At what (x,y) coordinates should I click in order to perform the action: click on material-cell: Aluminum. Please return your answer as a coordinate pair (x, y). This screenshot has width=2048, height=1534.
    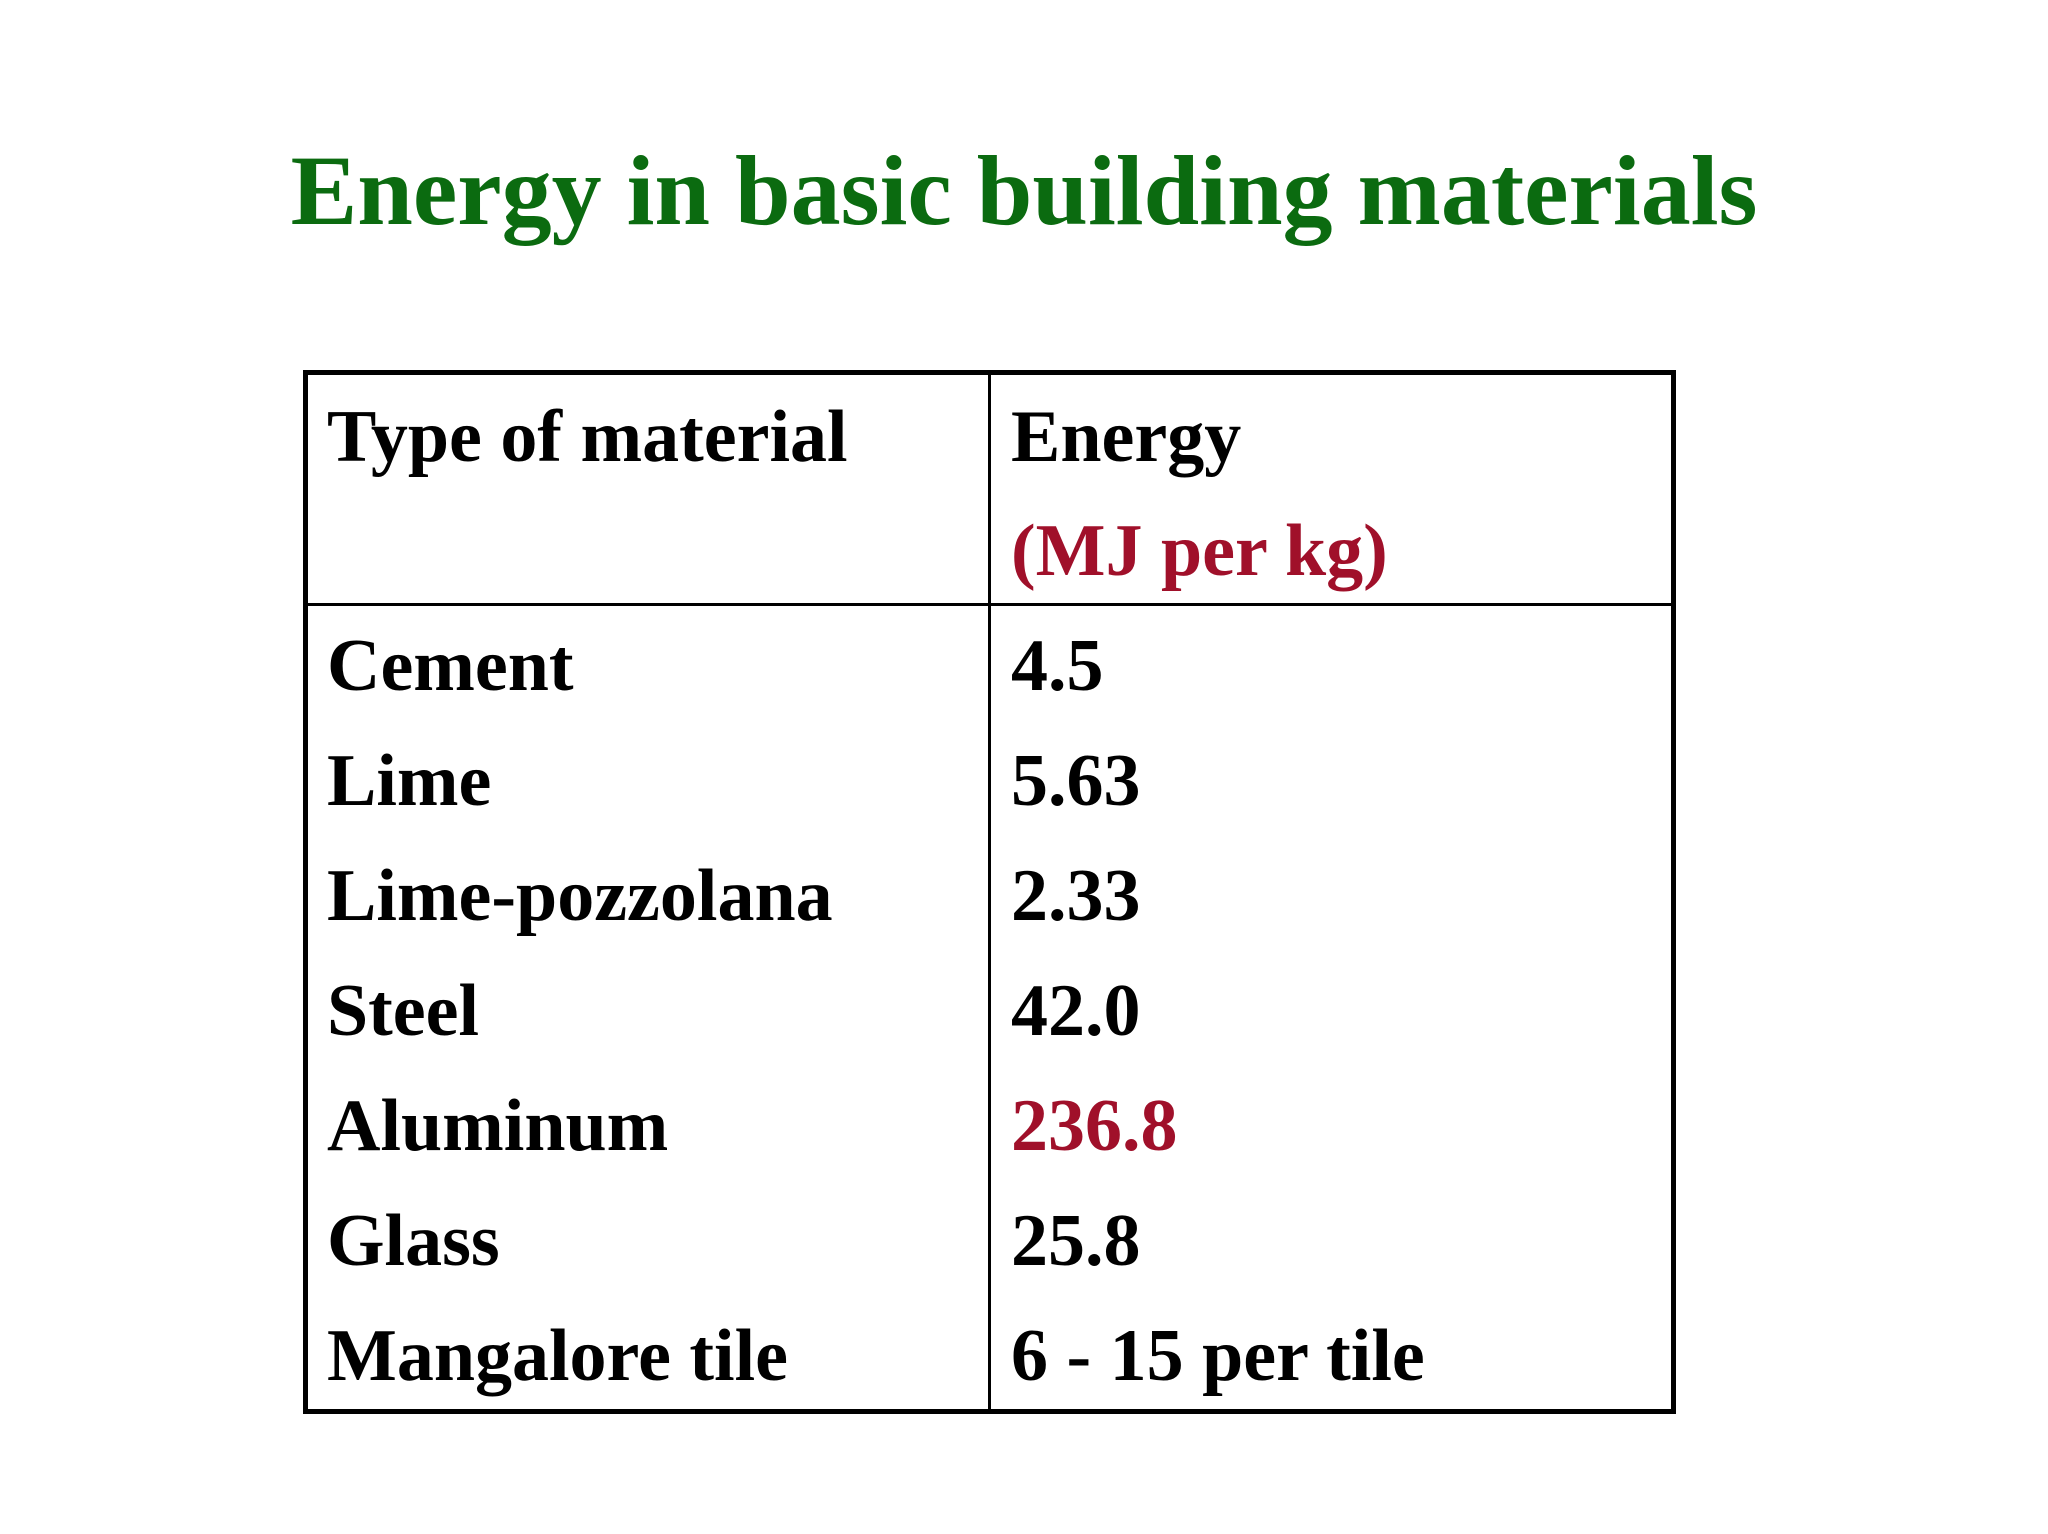
    Looking at the image, I should click on (498, 1126).